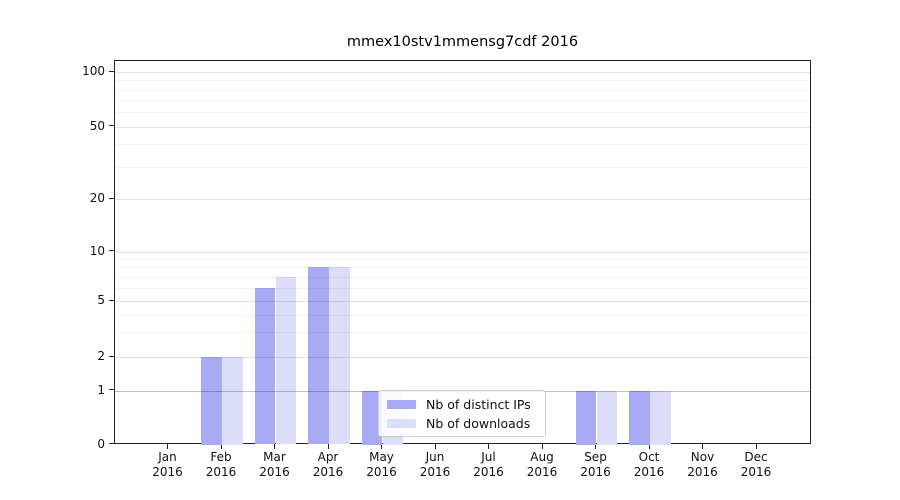 This screenshot has height=500, width=900. What do you see at coordinates (660, 417) in the screenshot?
I see `bar-oct-downloads` at bounding box center [660, 417].